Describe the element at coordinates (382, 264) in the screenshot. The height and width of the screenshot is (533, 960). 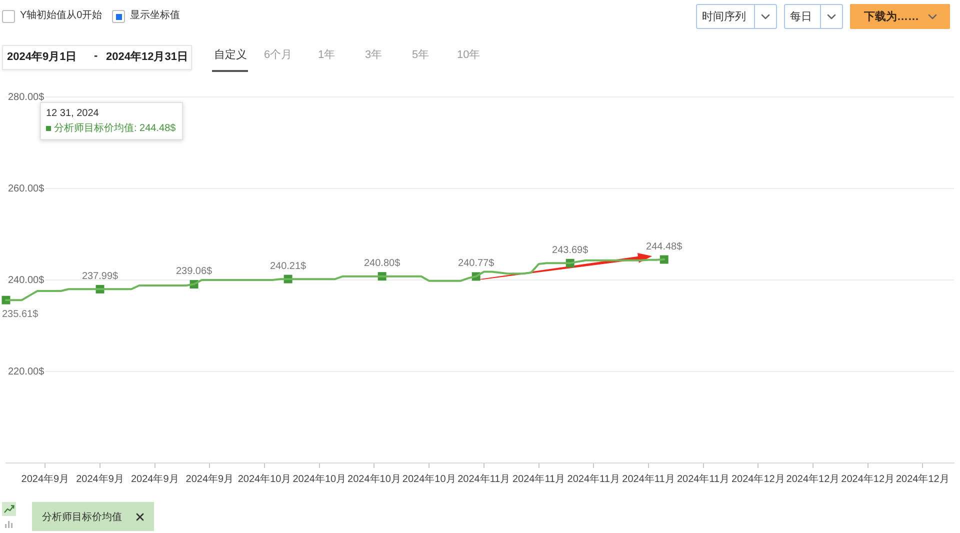
I see `data-label: 240.80$` at that location.